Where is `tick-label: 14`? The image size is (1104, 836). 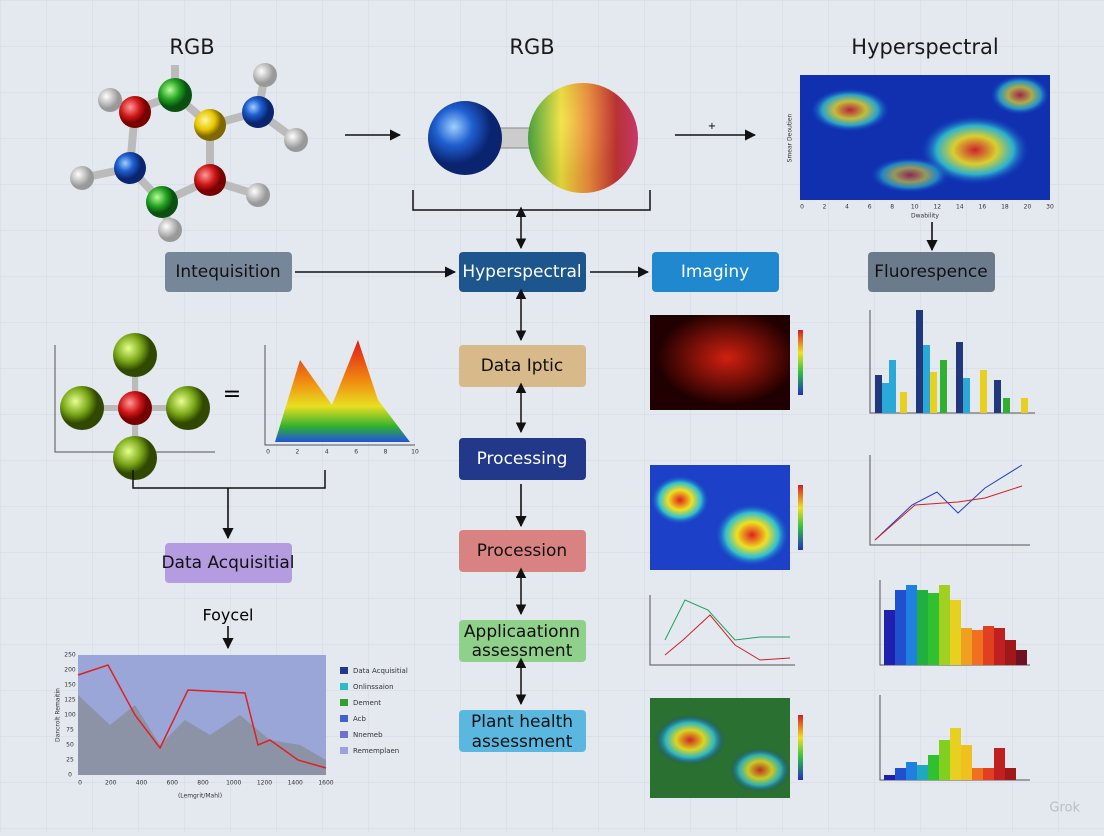
tick-label: 14 is located at coordinates (960, 207).